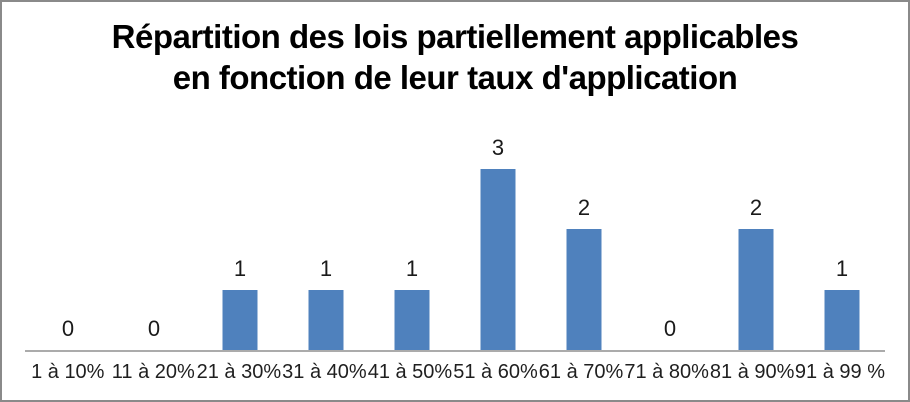 Image resolution: width=910 pixels, height=402 pixels. I want to click on category-label: 61 à 70%, so click(581, 372).